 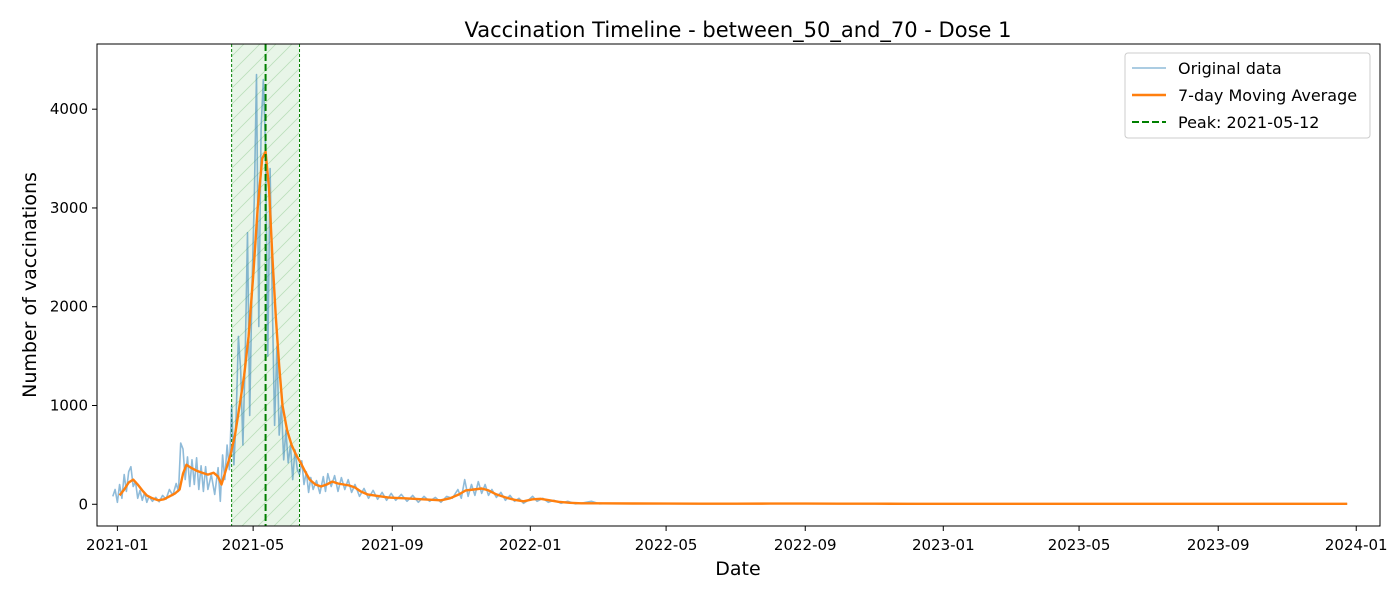 What do you see at coordinates (1267, 95) in the screenshot?
I see `legend-label: 7-day Moving Average` at bounding box center [1267, 95].